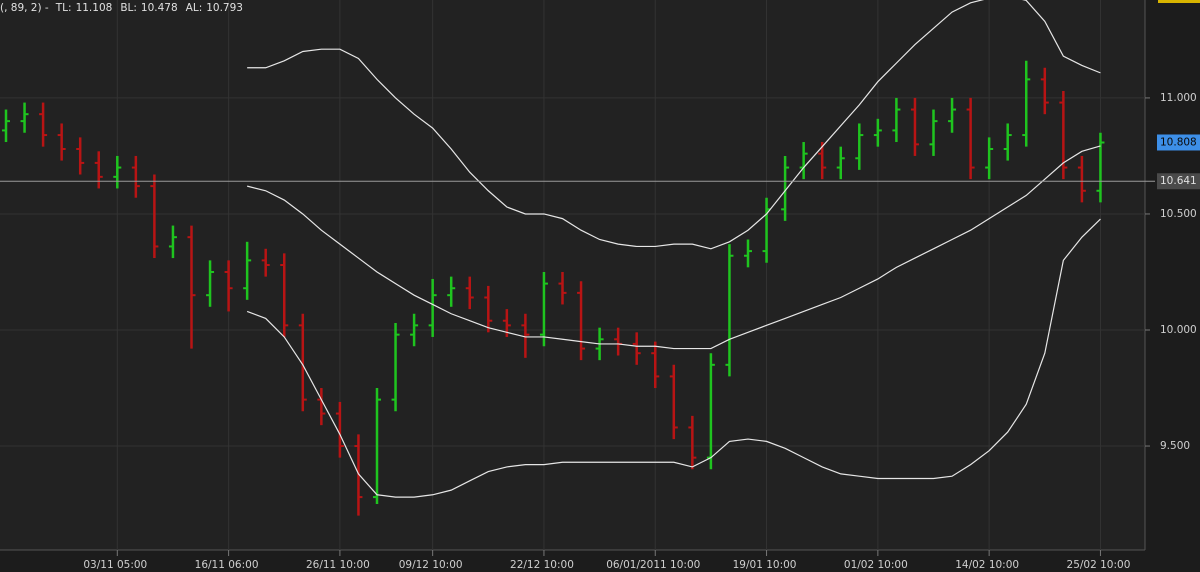 The height and width of the screenshot is (572, 1200). What do you see at coordinates (338, 565) in the screenshot?
I see `x-tick-label: 26/11 10:00` at bounding box center [338, 565].